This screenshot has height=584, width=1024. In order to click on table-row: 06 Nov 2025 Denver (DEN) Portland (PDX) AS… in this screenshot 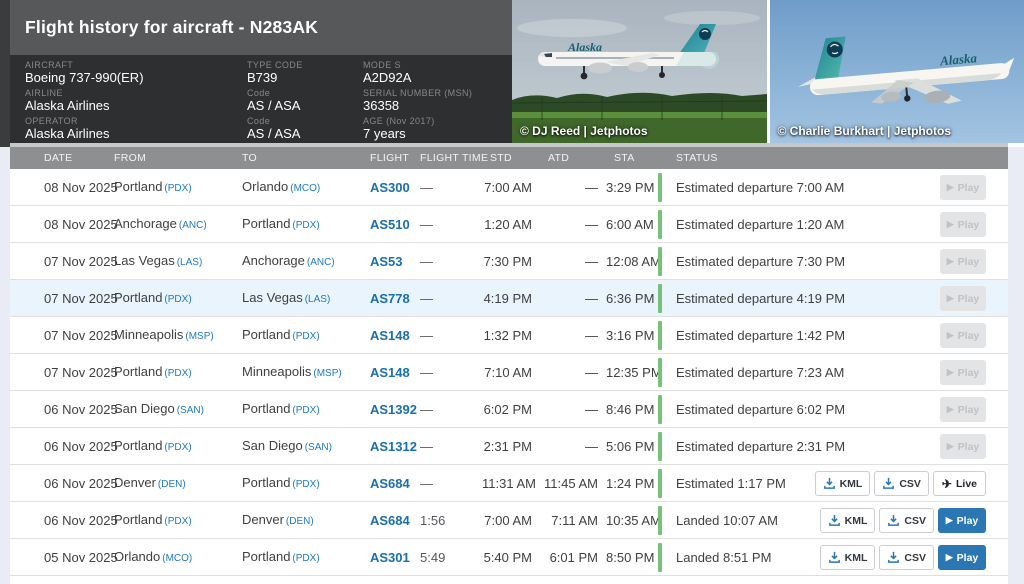, I will do `click(509, 483)`.